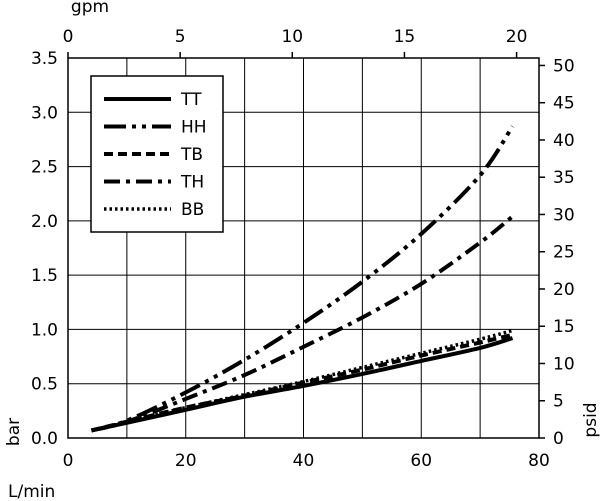  What do you see at coordinates (292, 37) in the screenshot?
I see `x2-tick-label: 10` at bounding box center [292, 37].